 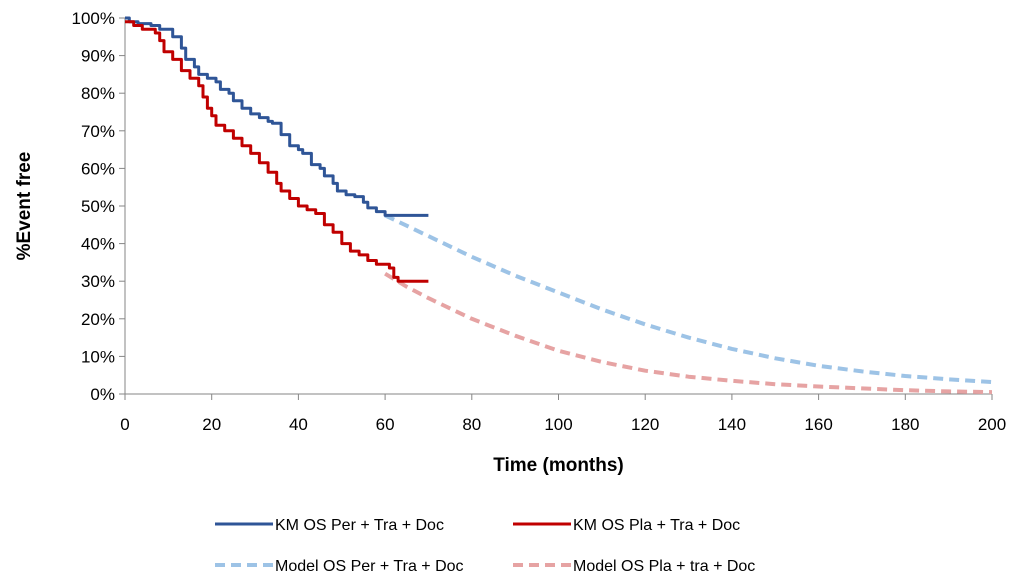 What do you see at coordinates (98, 206) in the screenshot?
I see `y-tick-label: 50%` at bounding box center [98, 206].